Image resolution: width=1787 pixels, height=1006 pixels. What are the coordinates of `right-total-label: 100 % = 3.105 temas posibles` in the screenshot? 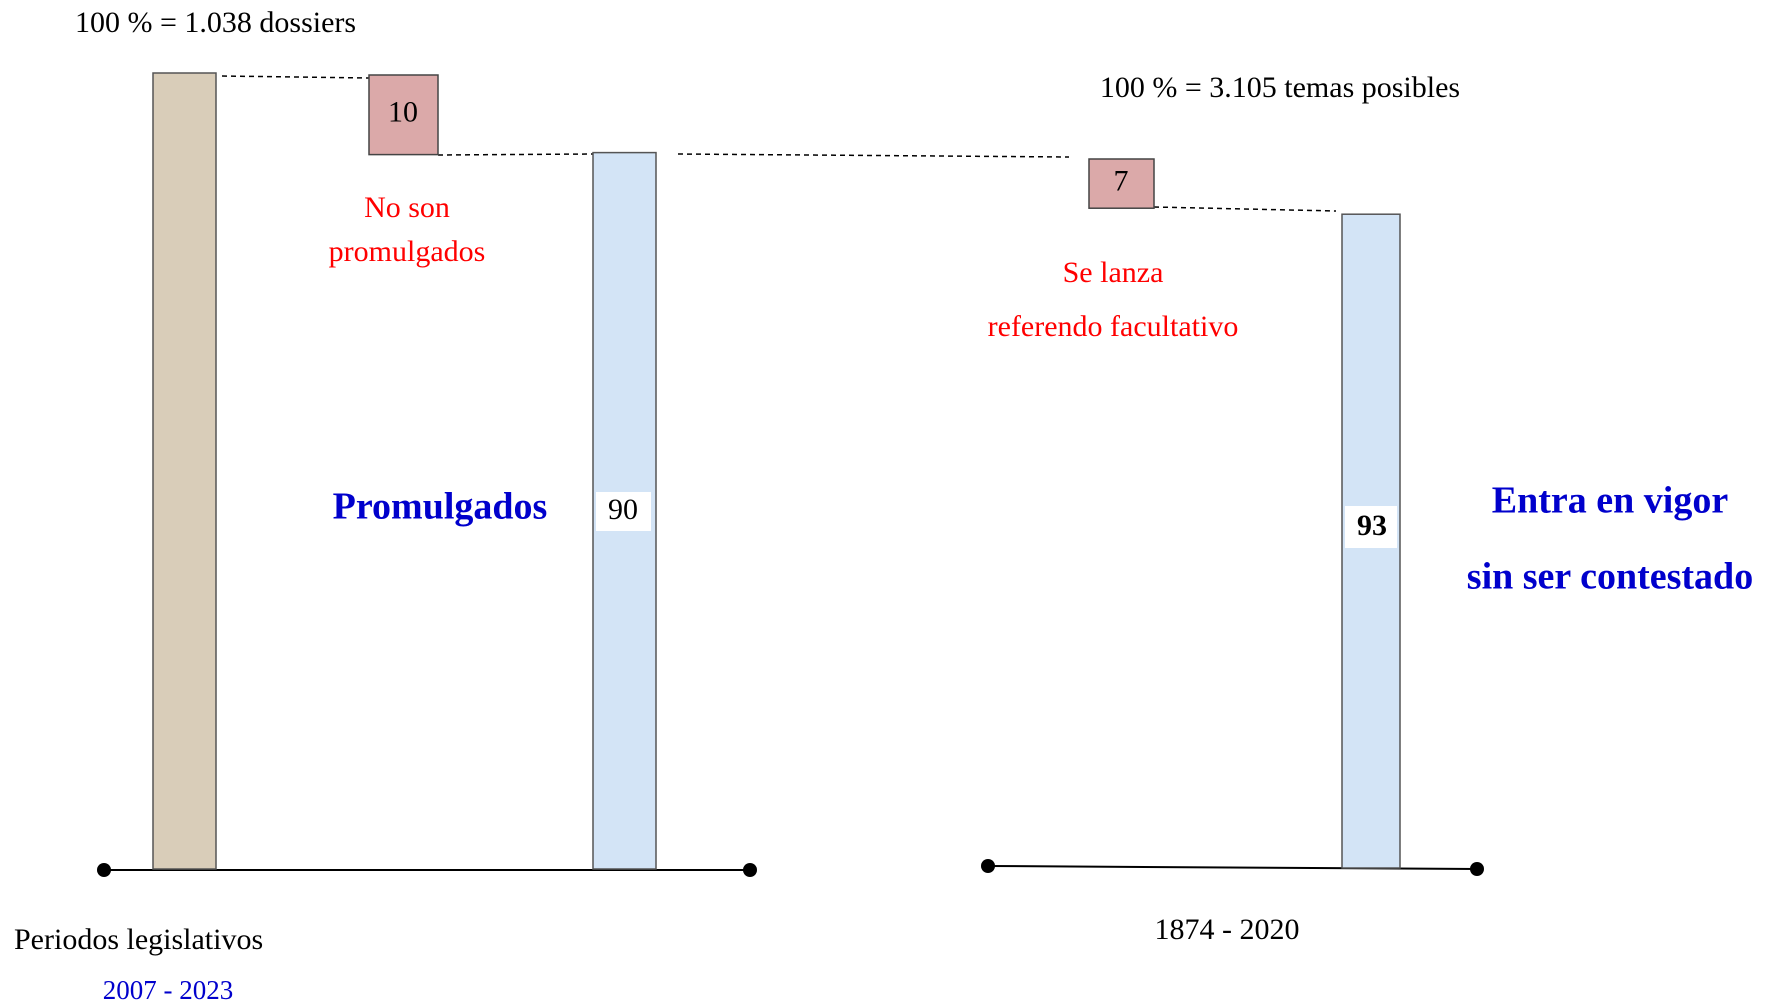 It's located at (1280, 87).